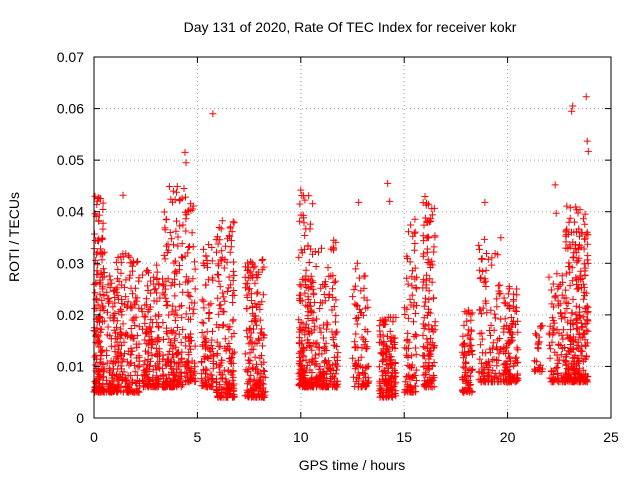 This screenshot has height=480, width=640. I want to click on y-tick-labels: 0 0.01 0.02 0.03 0.04 0.05 0.06 0.07, so click(70, 237).